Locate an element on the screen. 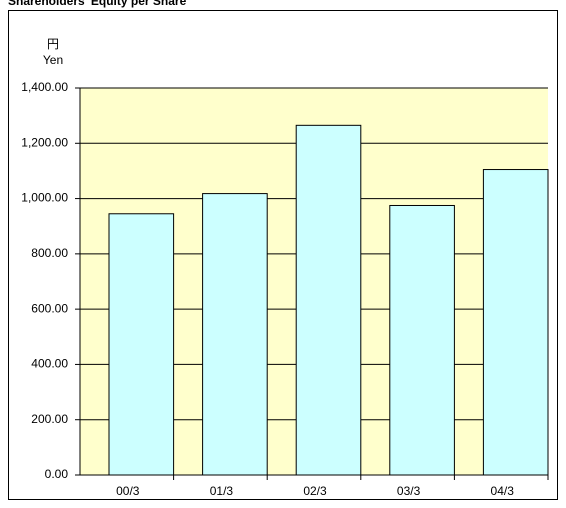 Image resolution: width=566 pixels, height=508 pixels. y-axis-label: Yen is located at coordinates (53, 60).